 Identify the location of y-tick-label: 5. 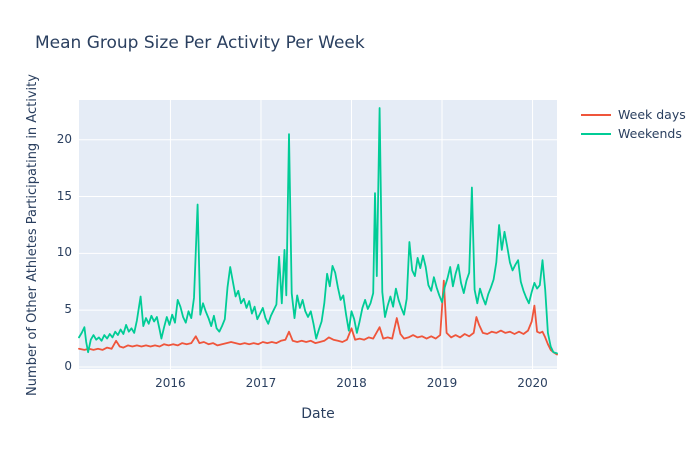
(68, 309).